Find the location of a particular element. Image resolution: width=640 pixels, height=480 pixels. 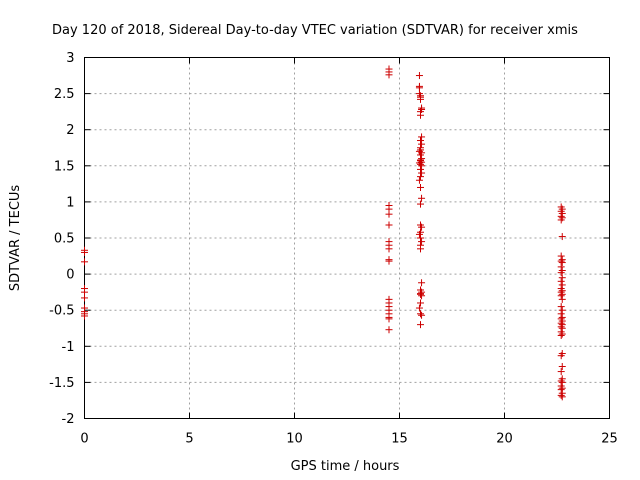

x-axis-label: GPS time / hours is located at coordinates (345, 466).